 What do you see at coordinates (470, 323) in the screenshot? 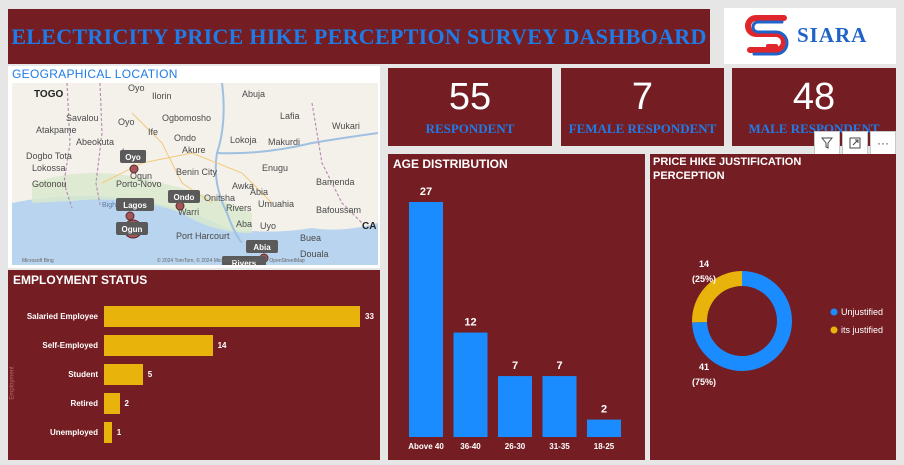
I see `age-value-label: 12` at bounding box center [470, 323].